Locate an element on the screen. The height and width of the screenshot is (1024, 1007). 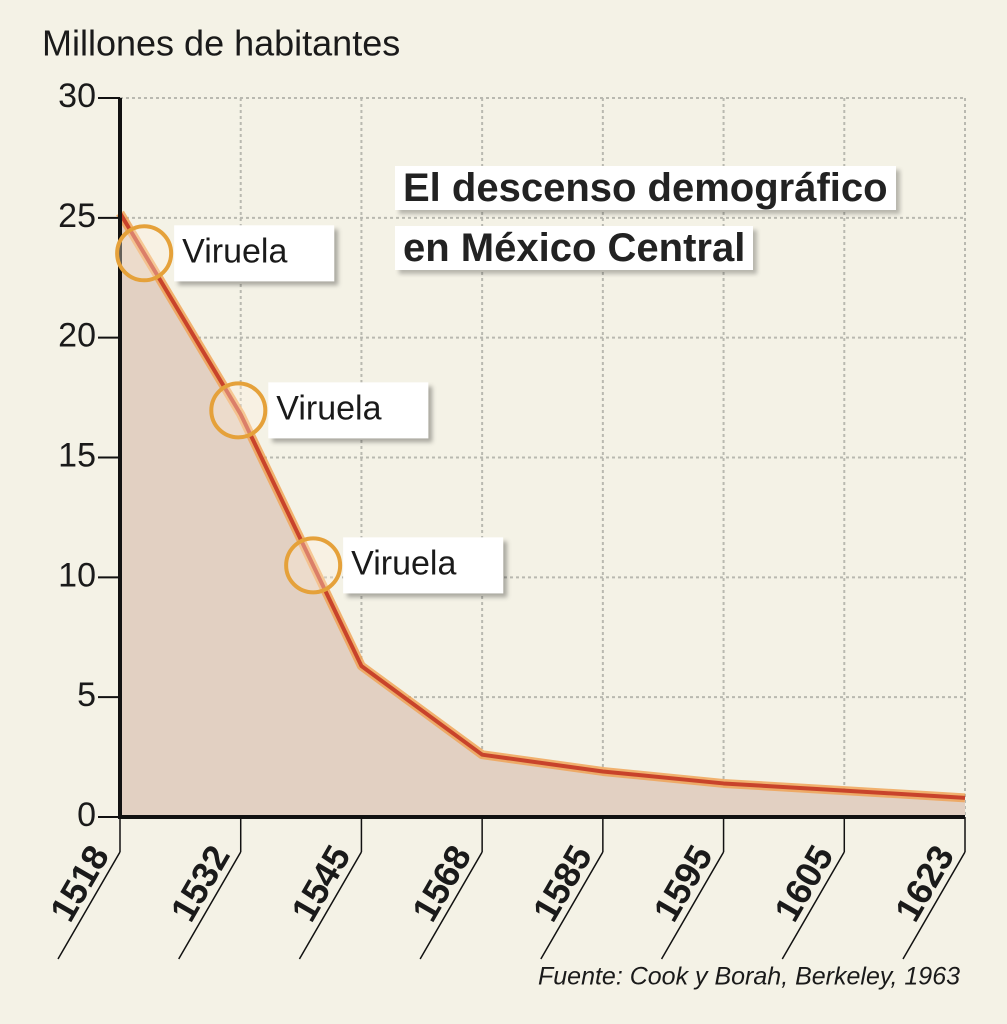
x-tick-label: 1605 is located at coordinates (804, 883).